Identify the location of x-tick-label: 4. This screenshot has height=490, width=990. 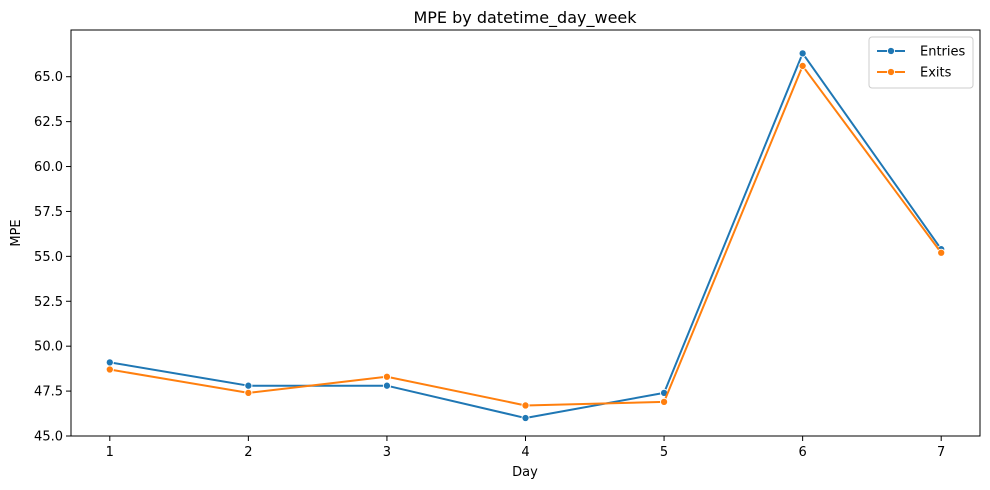
(525, 452).